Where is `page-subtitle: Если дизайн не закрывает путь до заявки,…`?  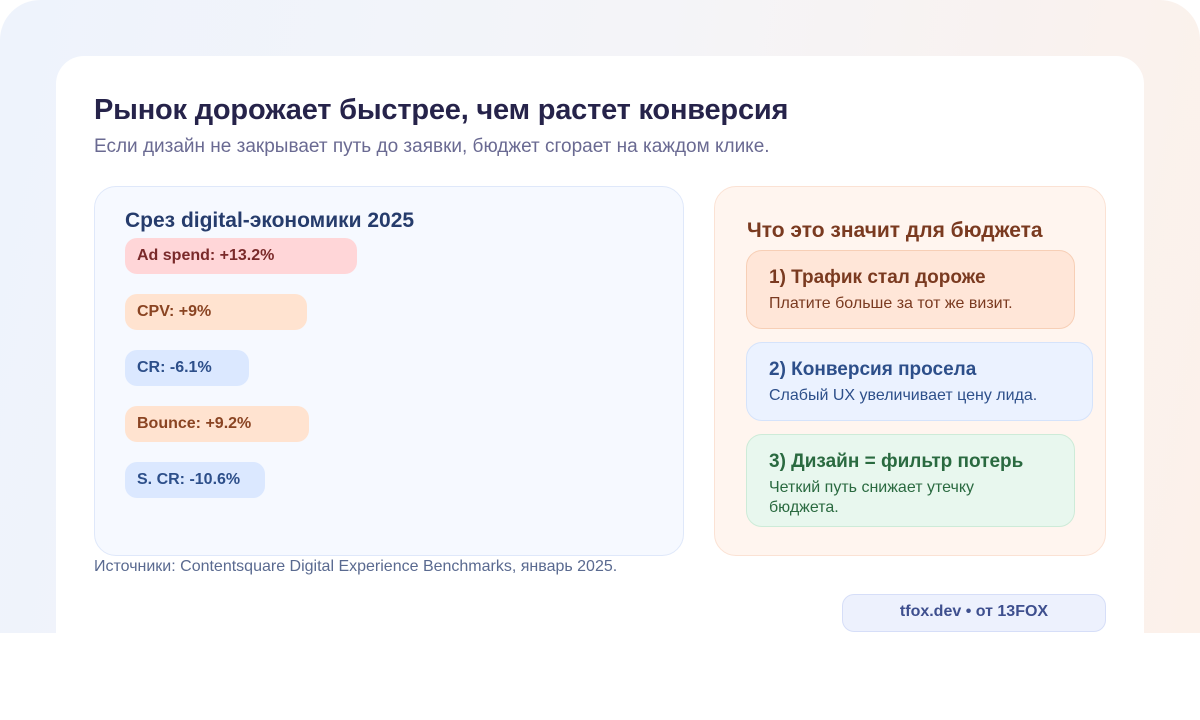 page-subtitle: Если дизайн не закрывает путь до заявки,… is located at coordinates (432, 146).